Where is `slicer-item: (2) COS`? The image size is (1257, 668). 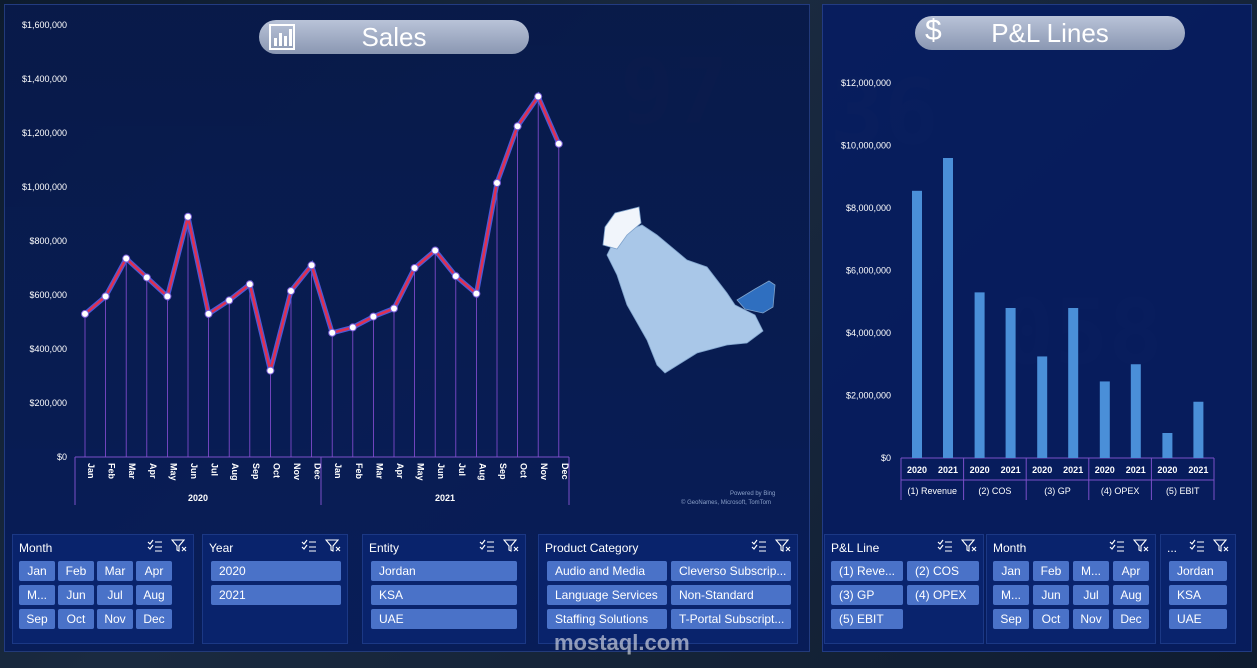
slicer-item: (2) COS is located at coordinates (943, 571).